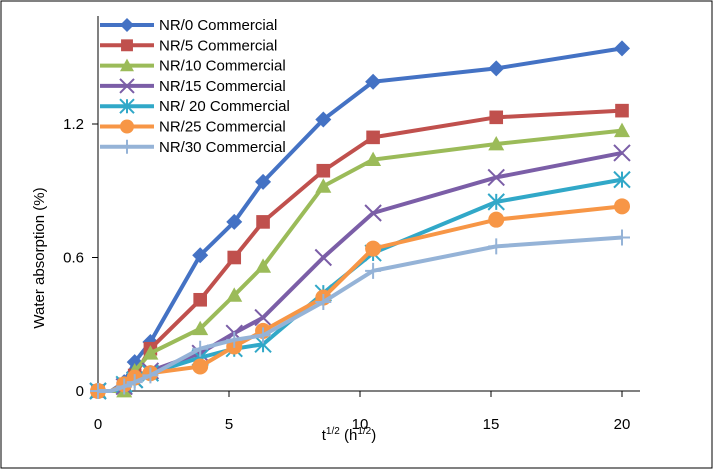 The image size is (714, 470). I want to click on x-axis-title: t1/2 (h1/2), so click(349, 435).